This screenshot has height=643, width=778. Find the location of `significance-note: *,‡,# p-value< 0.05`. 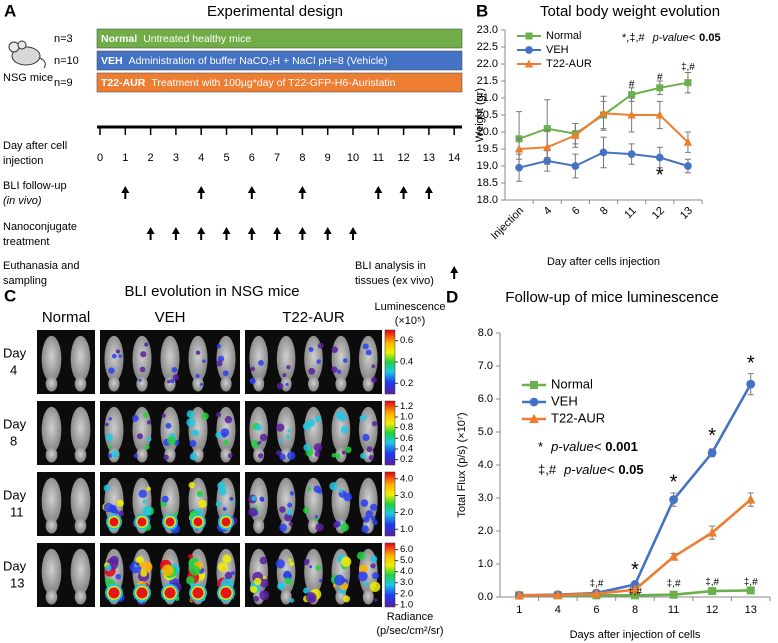

significance-note: *,‡,# p-value< 0.05 is located at coordinates (671, 38).